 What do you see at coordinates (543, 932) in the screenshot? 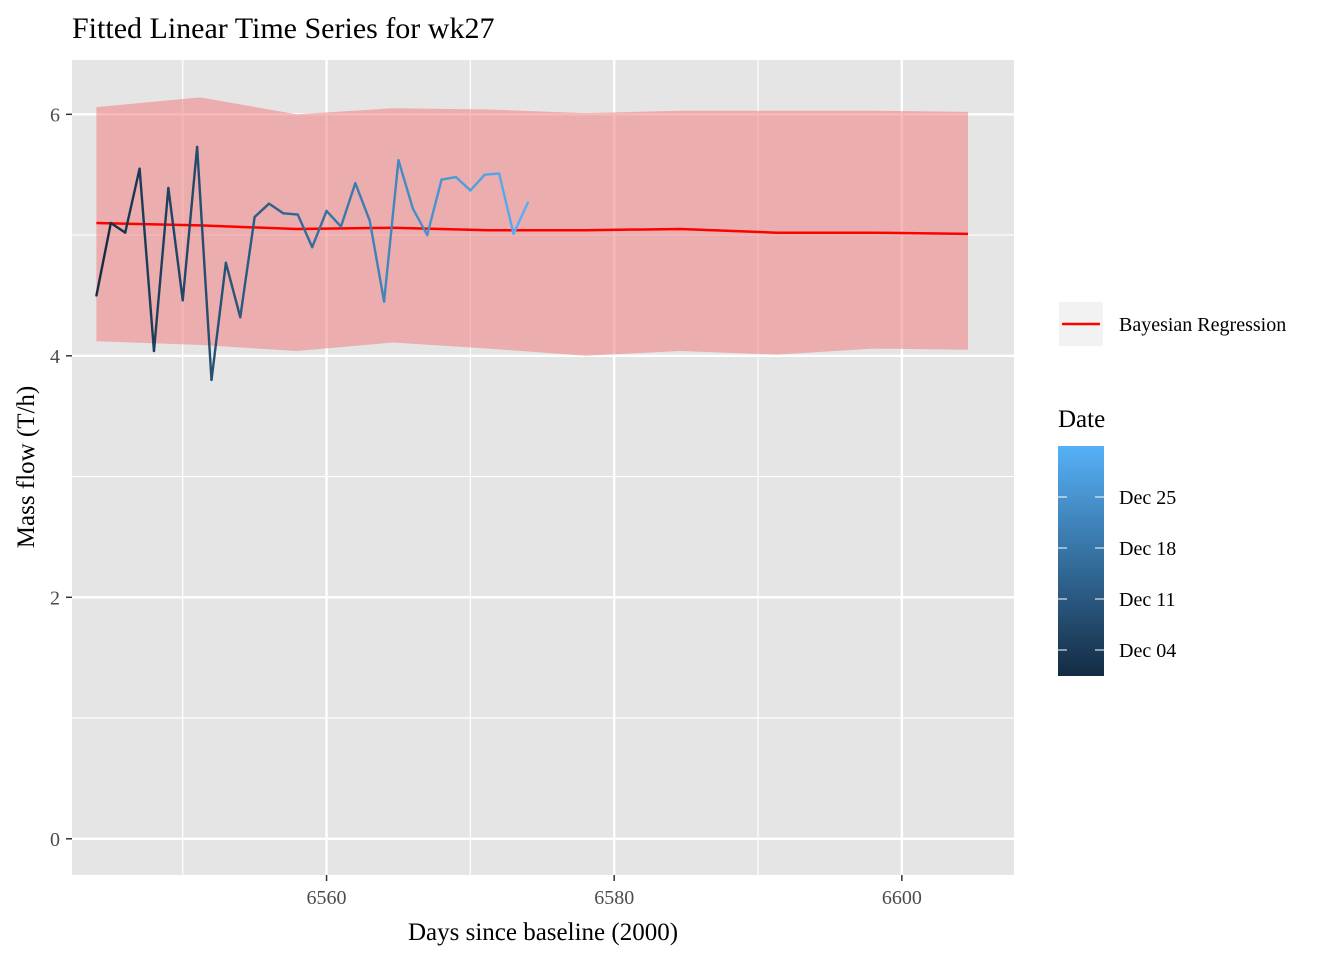
I see `x-axis-title: Days since baseline (2000)` at bounding box center [543, 932].